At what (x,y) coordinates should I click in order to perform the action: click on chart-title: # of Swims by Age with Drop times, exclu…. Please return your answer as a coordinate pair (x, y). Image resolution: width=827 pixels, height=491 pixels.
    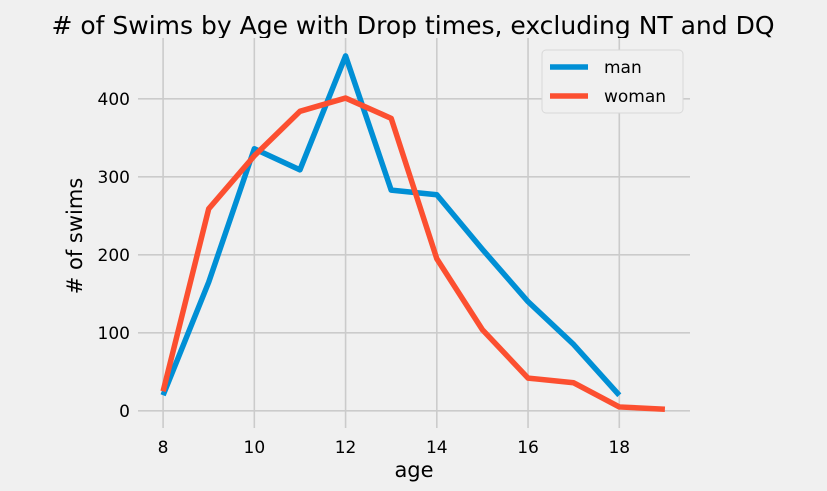
    Looking at the image, I should click on (412, 25).